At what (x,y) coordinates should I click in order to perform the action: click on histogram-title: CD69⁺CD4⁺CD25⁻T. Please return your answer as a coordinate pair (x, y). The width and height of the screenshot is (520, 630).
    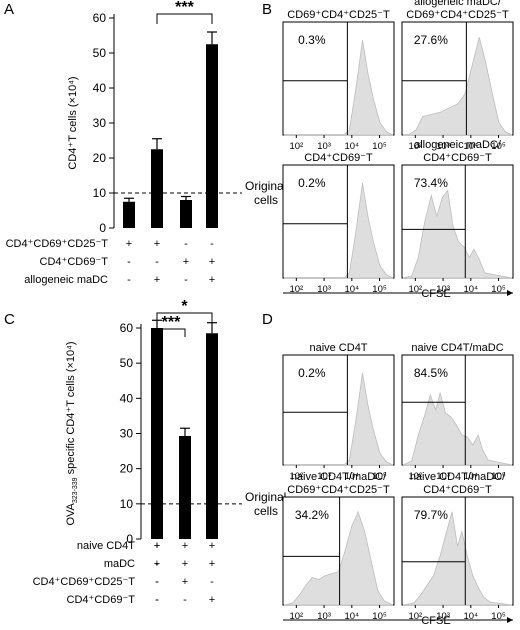
    Looking at the image, I should click on (338, 15).